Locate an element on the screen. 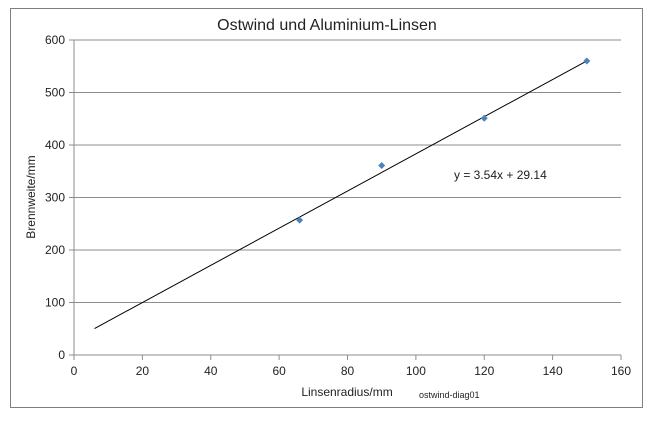  x-axis-label: Linsenradius/mm is located at coordinates (346, 392).